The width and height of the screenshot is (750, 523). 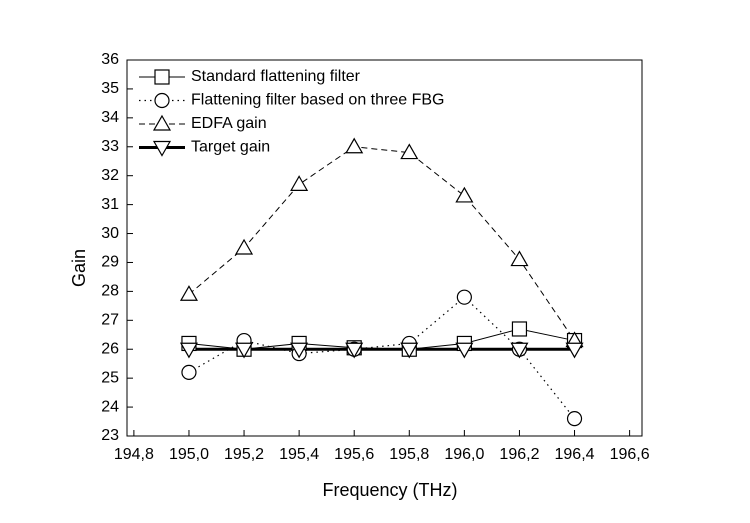 I want to click on x-tick-label: 196,6, so click(x=630, y=454).